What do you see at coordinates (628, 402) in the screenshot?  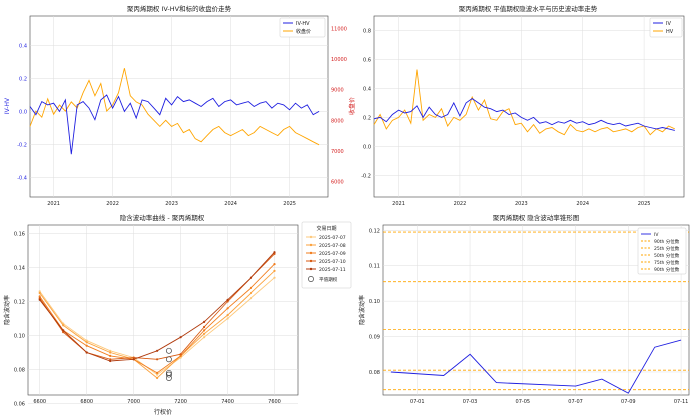 I see `panel4-x-tick-label: 07-09` at bounding box center [628, 402].